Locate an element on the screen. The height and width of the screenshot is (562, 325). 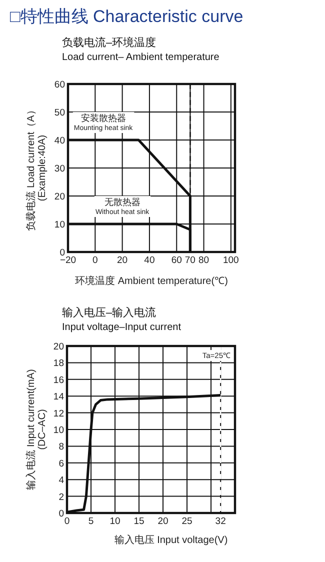
series-label: 无散热器 Without heat sink is located at coordinates (122, 206).